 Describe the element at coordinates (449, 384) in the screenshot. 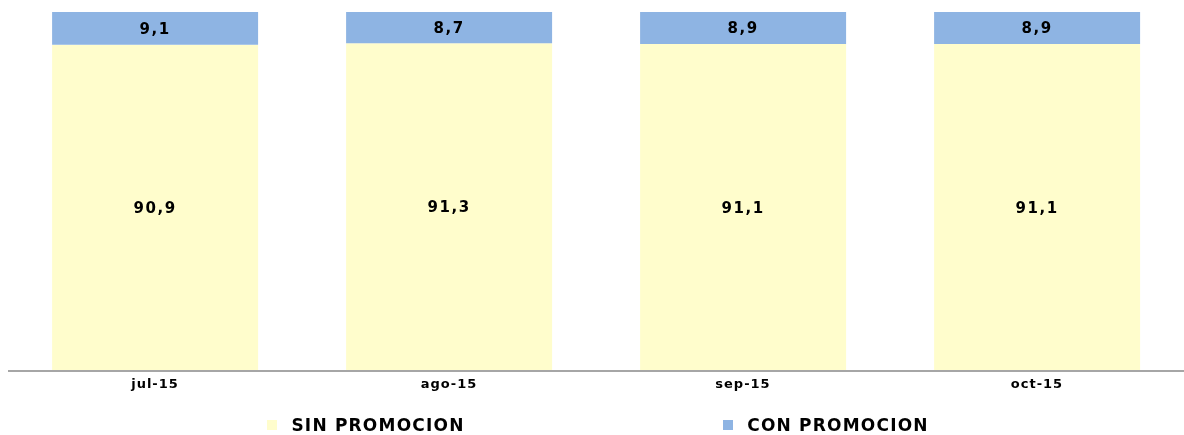

I see `x-tick-label: ago-15` at that location.